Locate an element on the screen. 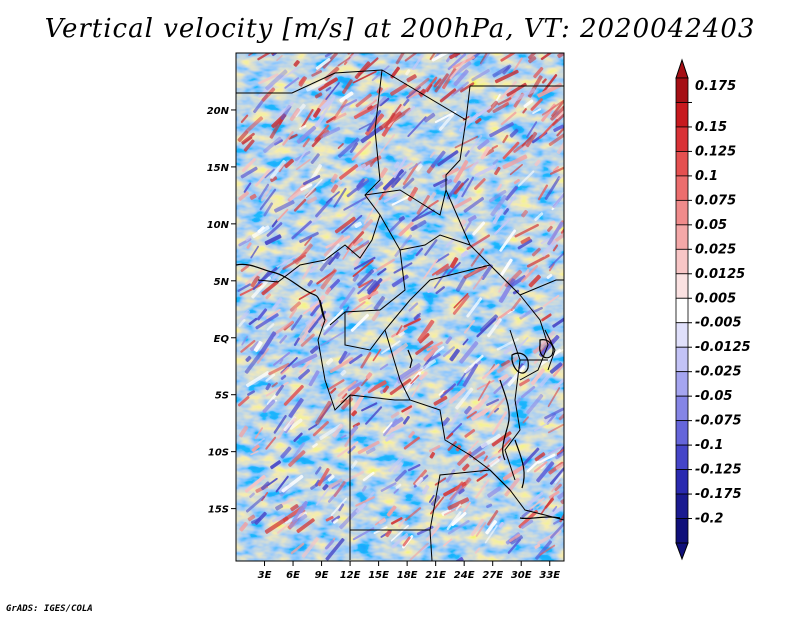 The image size is (800, 618). colorbar-label: 0.175 is located at coordinates (715, 86).